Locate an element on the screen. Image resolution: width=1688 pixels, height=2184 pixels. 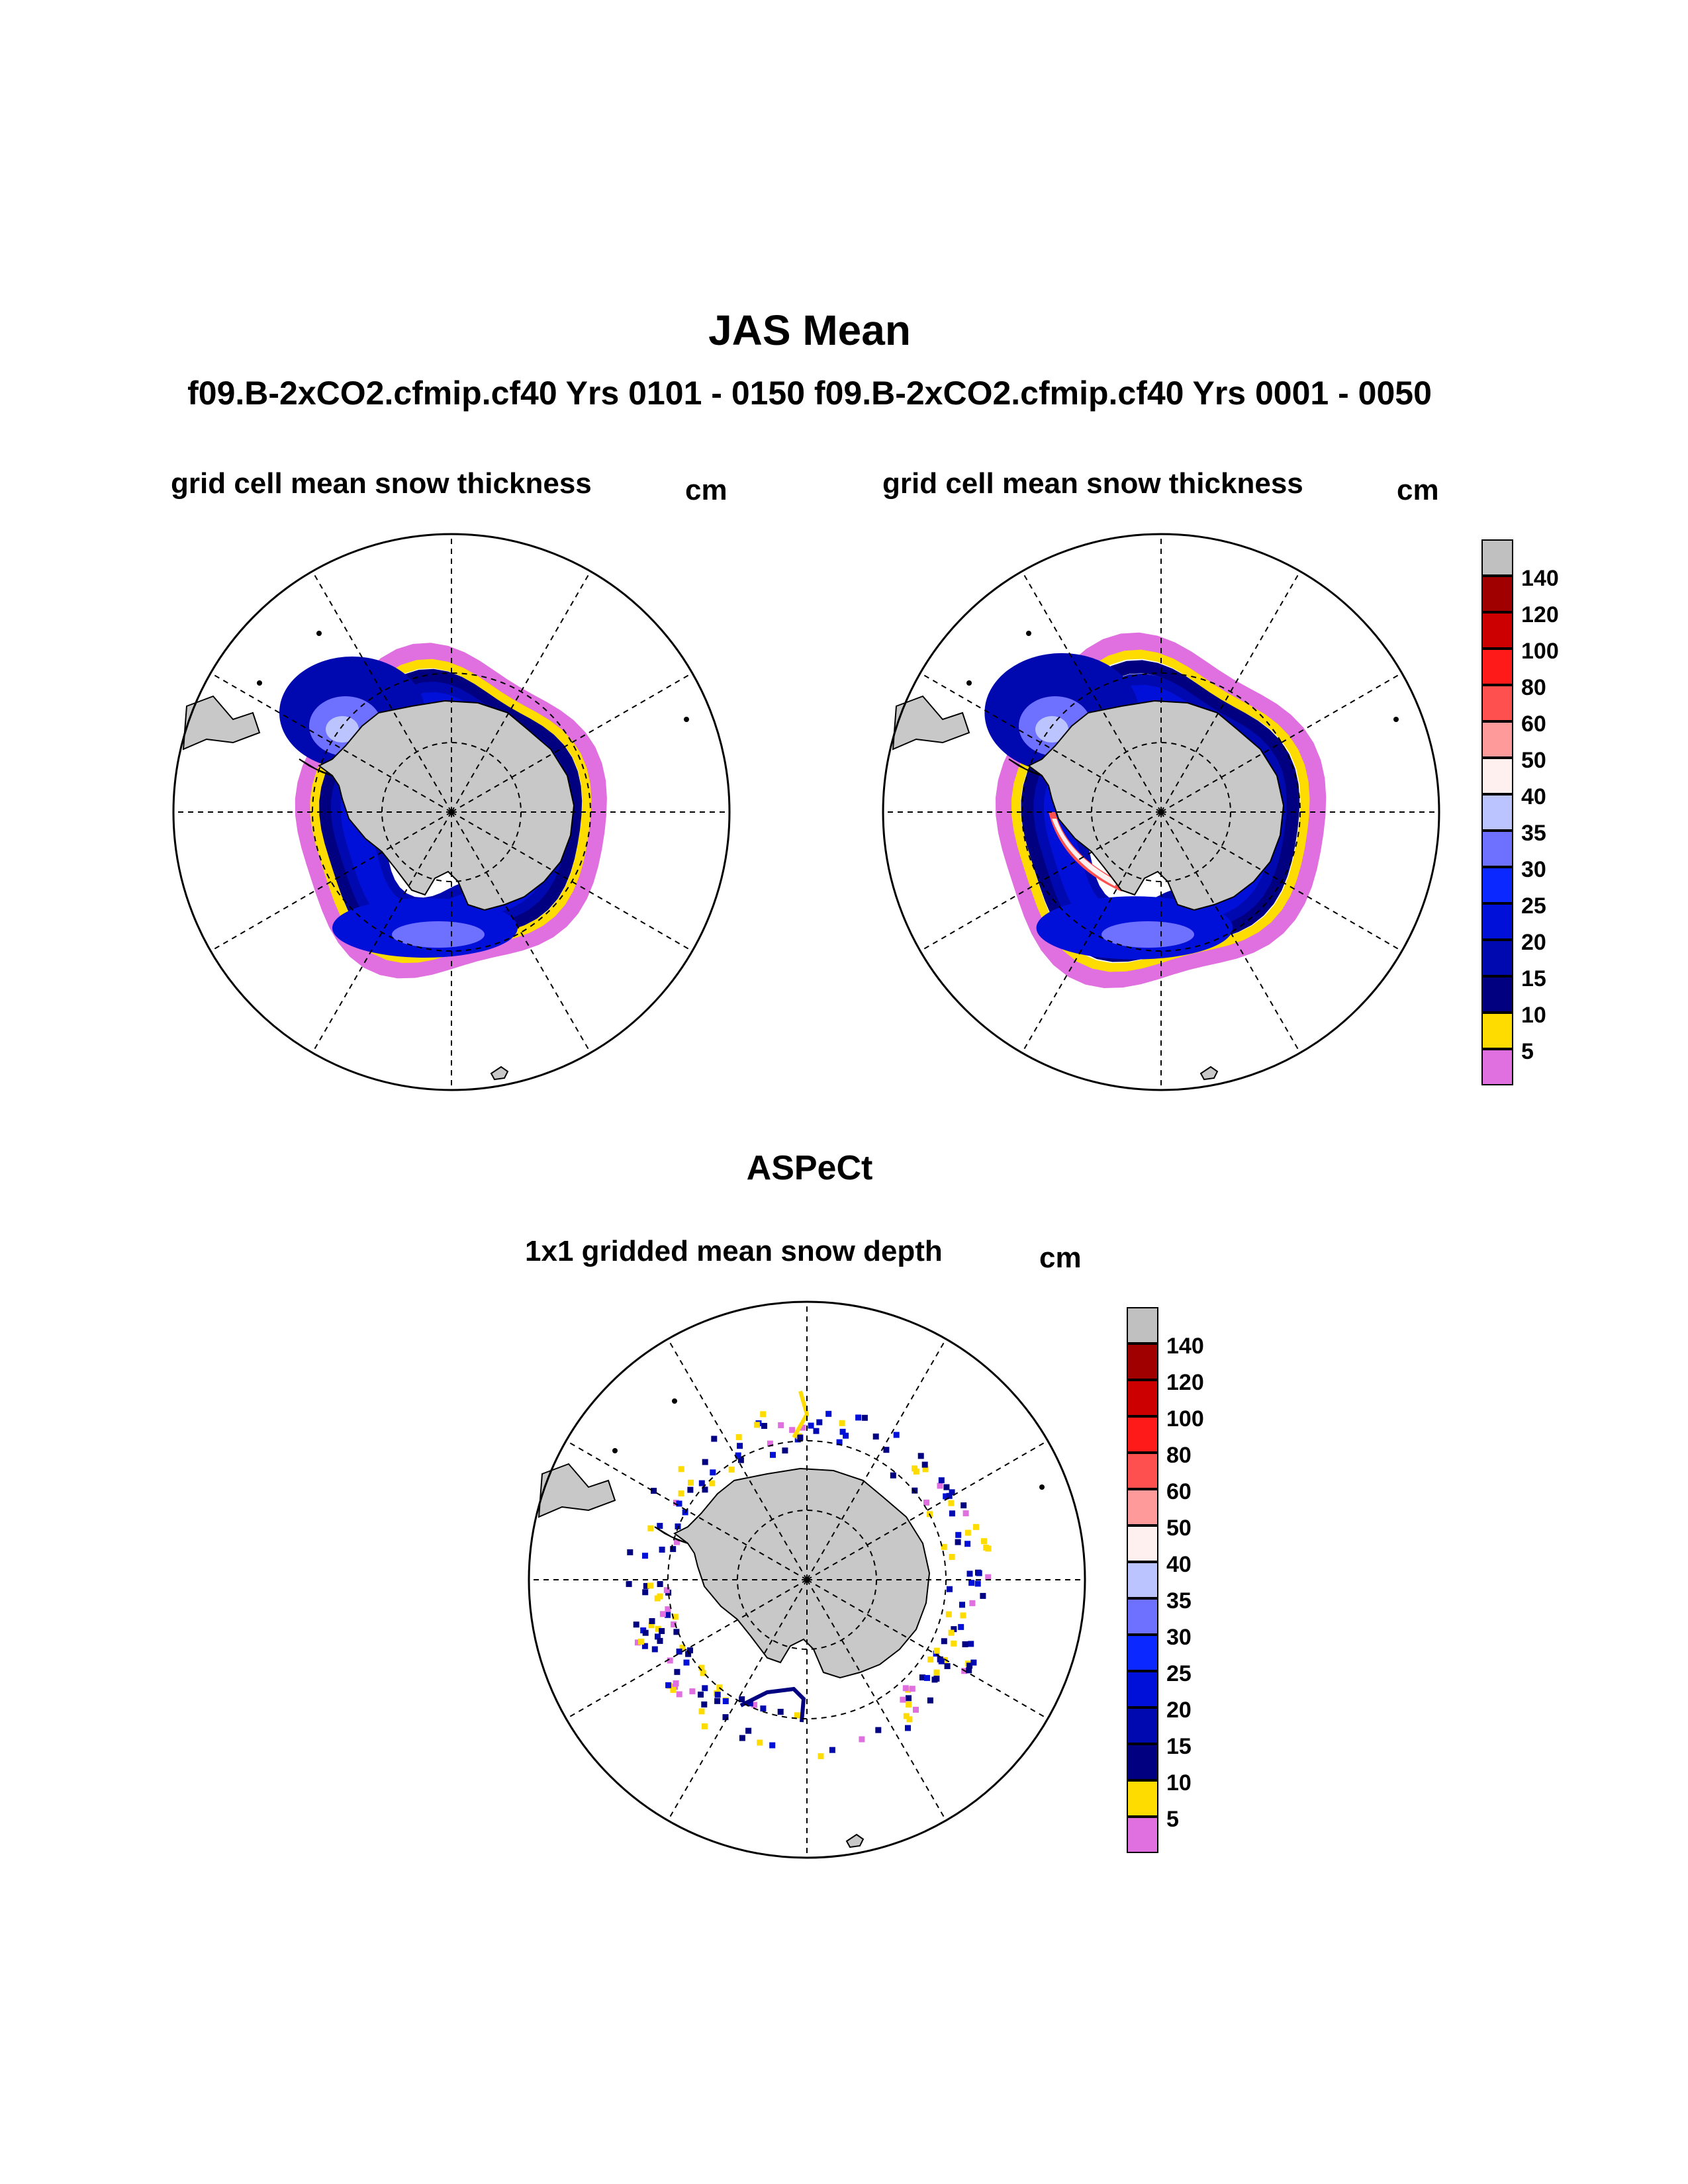
new-zealand-landmass is located at coordinates (499, 1073).